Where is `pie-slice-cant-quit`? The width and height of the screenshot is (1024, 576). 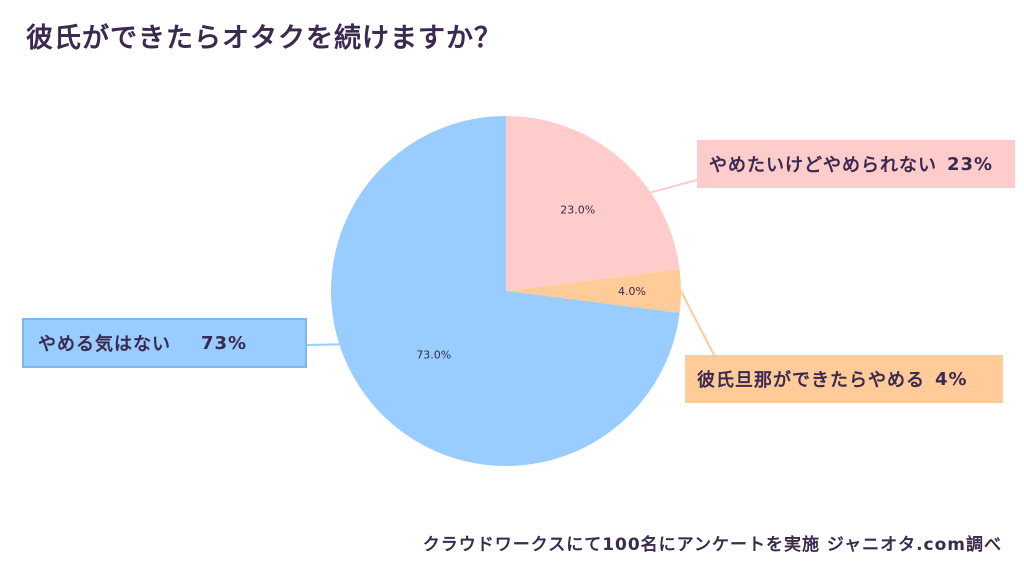
pie-slice-cant-quit is located at coordinates (593, 203).